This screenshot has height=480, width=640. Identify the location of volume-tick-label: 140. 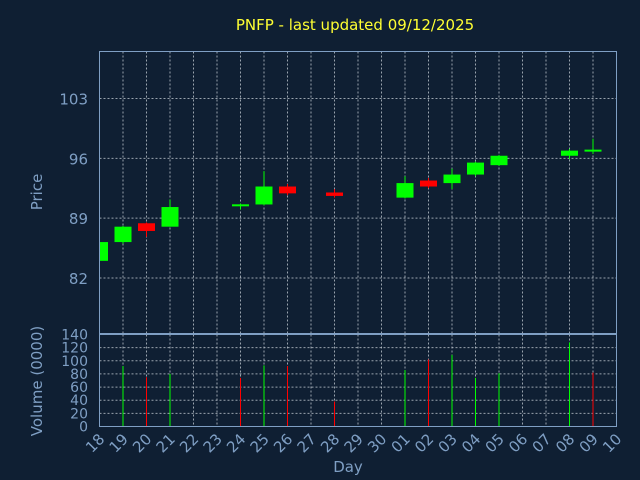
(74, 336).